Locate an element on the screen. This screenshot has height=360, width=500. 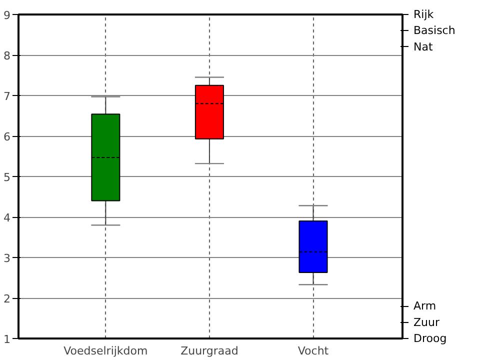
y-tick-label: 8 is located at coordinates (7, 56).